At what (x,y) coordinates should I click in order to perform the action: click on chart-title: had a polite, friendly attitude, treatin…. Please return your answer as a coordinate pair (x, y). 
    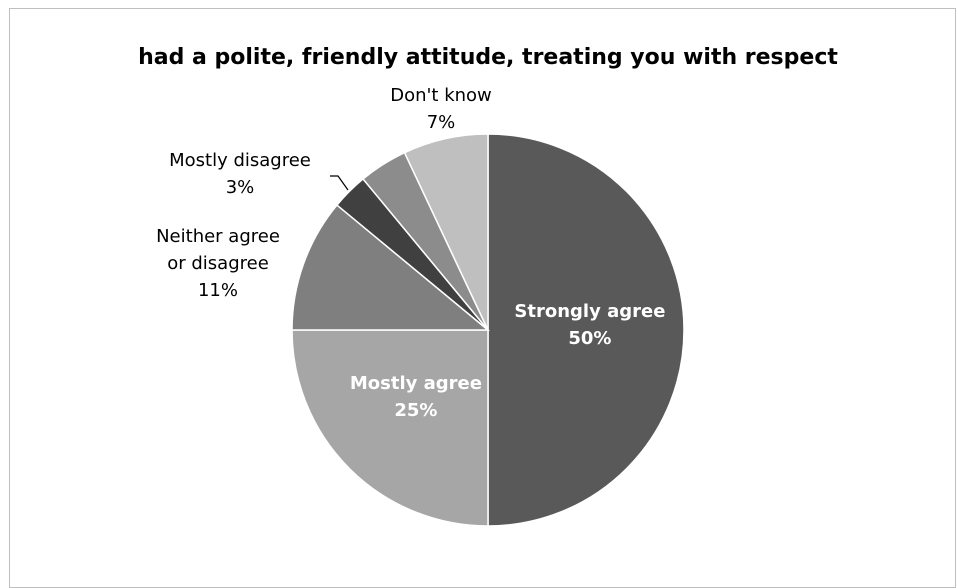
    Looking at the image, I should click on (488, 57).